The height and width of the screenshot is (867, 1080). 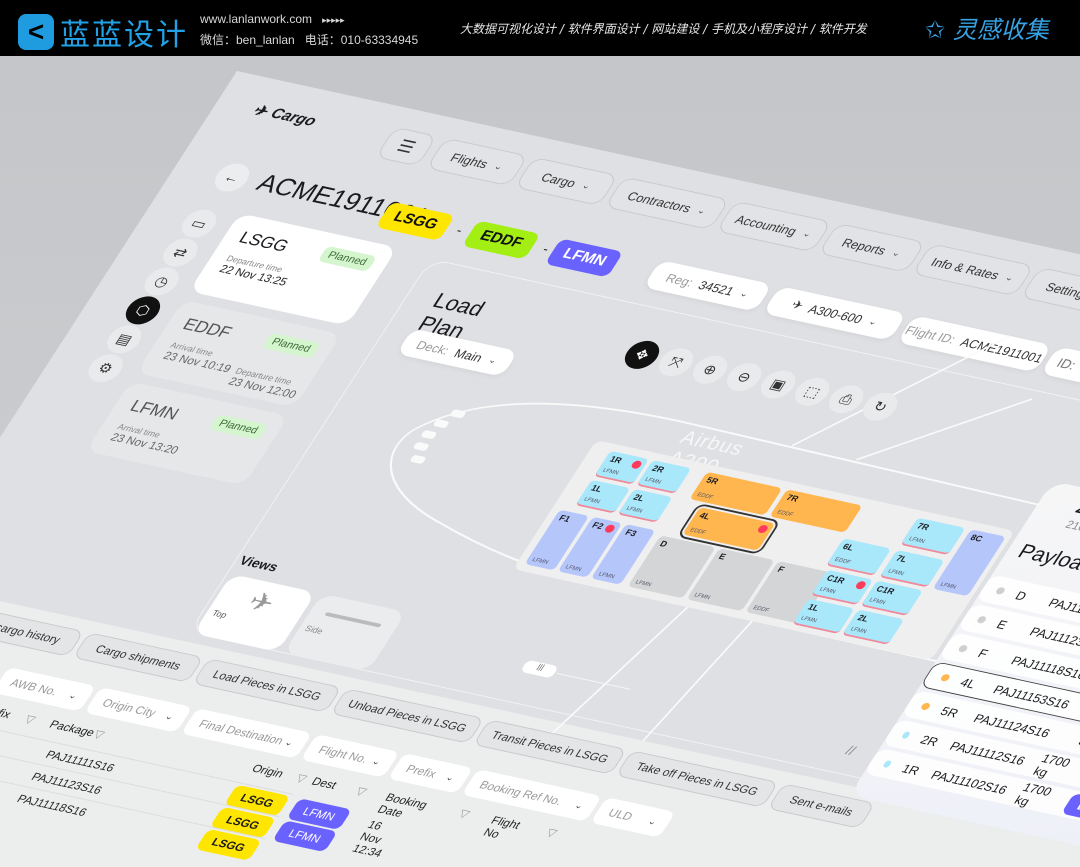 What do you see at coordinates (659, 201) in the screenshot?
I see `nav-label: Contractors` at bounding box center [659, 201].